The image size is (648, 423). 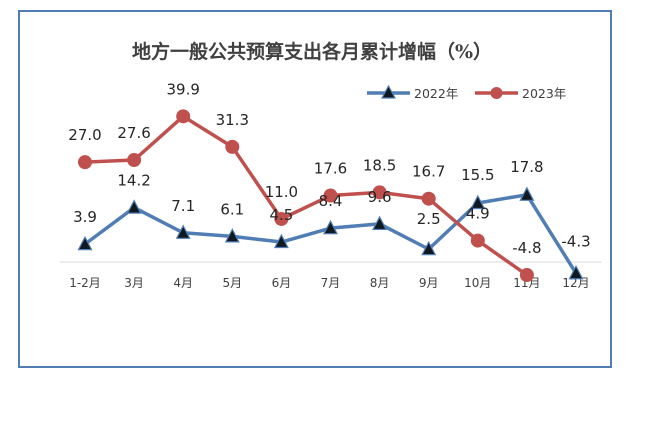 I want to click on data-label: 31.3, so click(x=232, y=120).